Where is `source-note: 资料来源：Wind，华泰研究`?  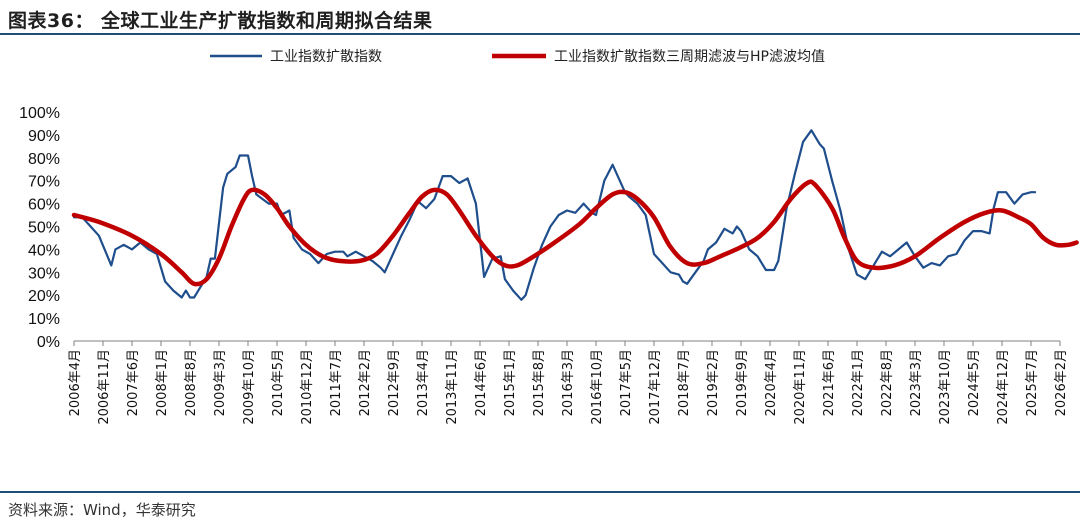 source-note: 资料来源：Wind，华泰研究 is located at coordinates (102, 510).